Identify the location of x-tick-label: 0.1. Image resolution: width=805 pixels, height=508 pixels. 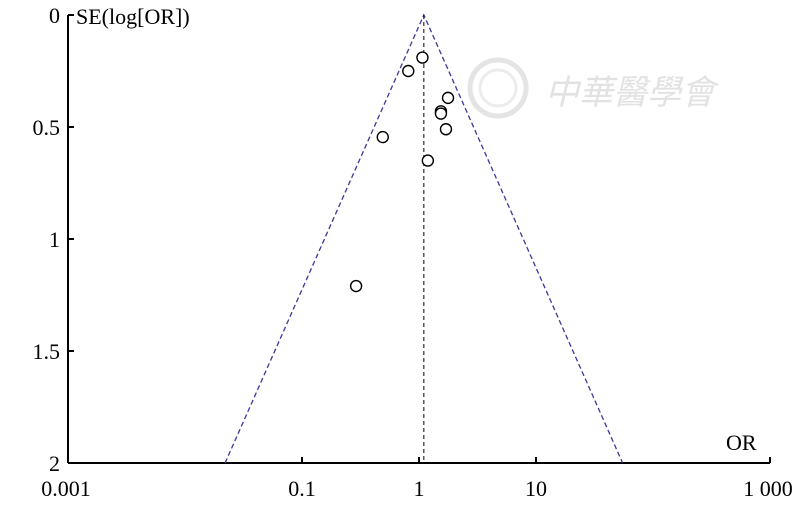
(302, 488).